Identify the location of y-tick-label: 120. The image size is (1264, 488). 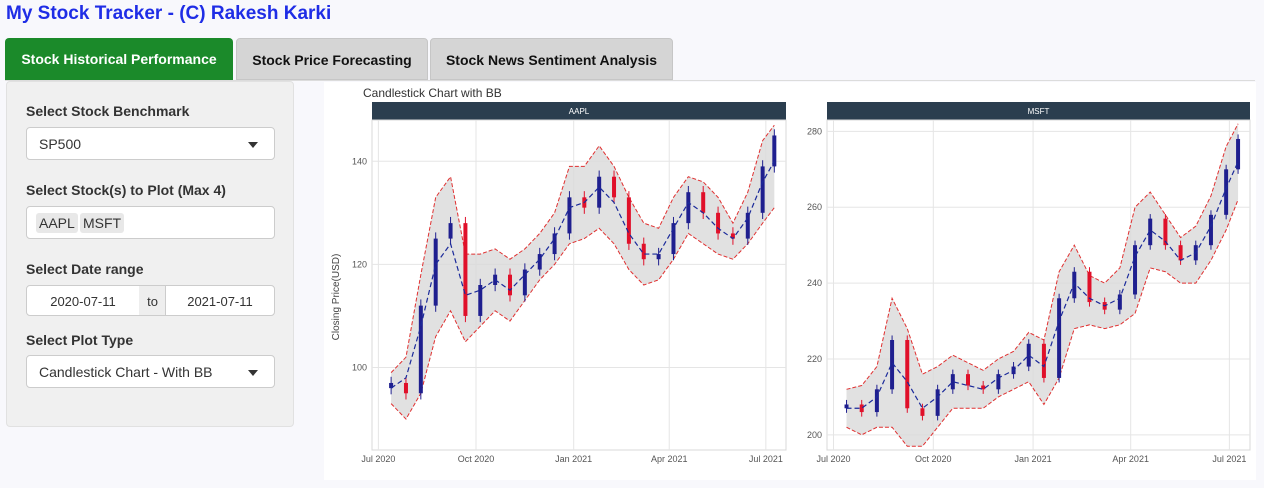
(359, 264).